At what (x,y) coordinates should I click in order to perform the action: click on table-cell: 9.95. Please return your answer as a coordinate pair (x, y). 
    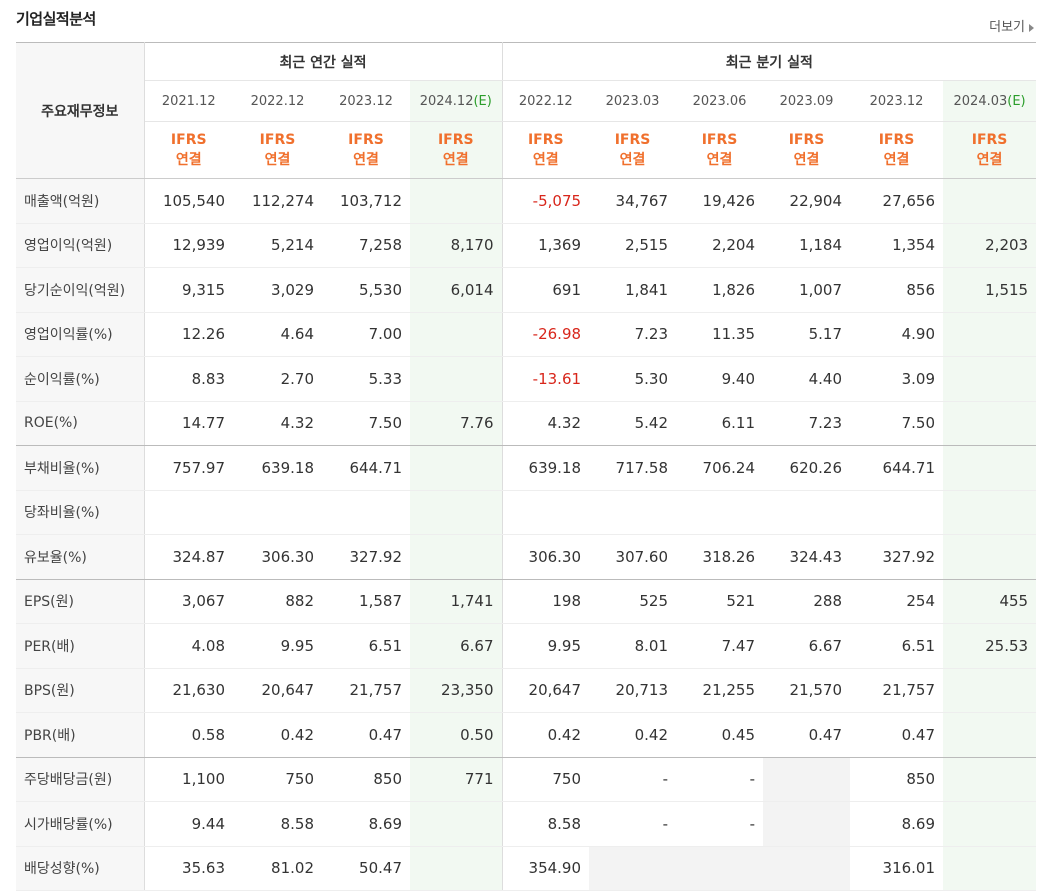
    Looking at the image, I should click on (545, 646).